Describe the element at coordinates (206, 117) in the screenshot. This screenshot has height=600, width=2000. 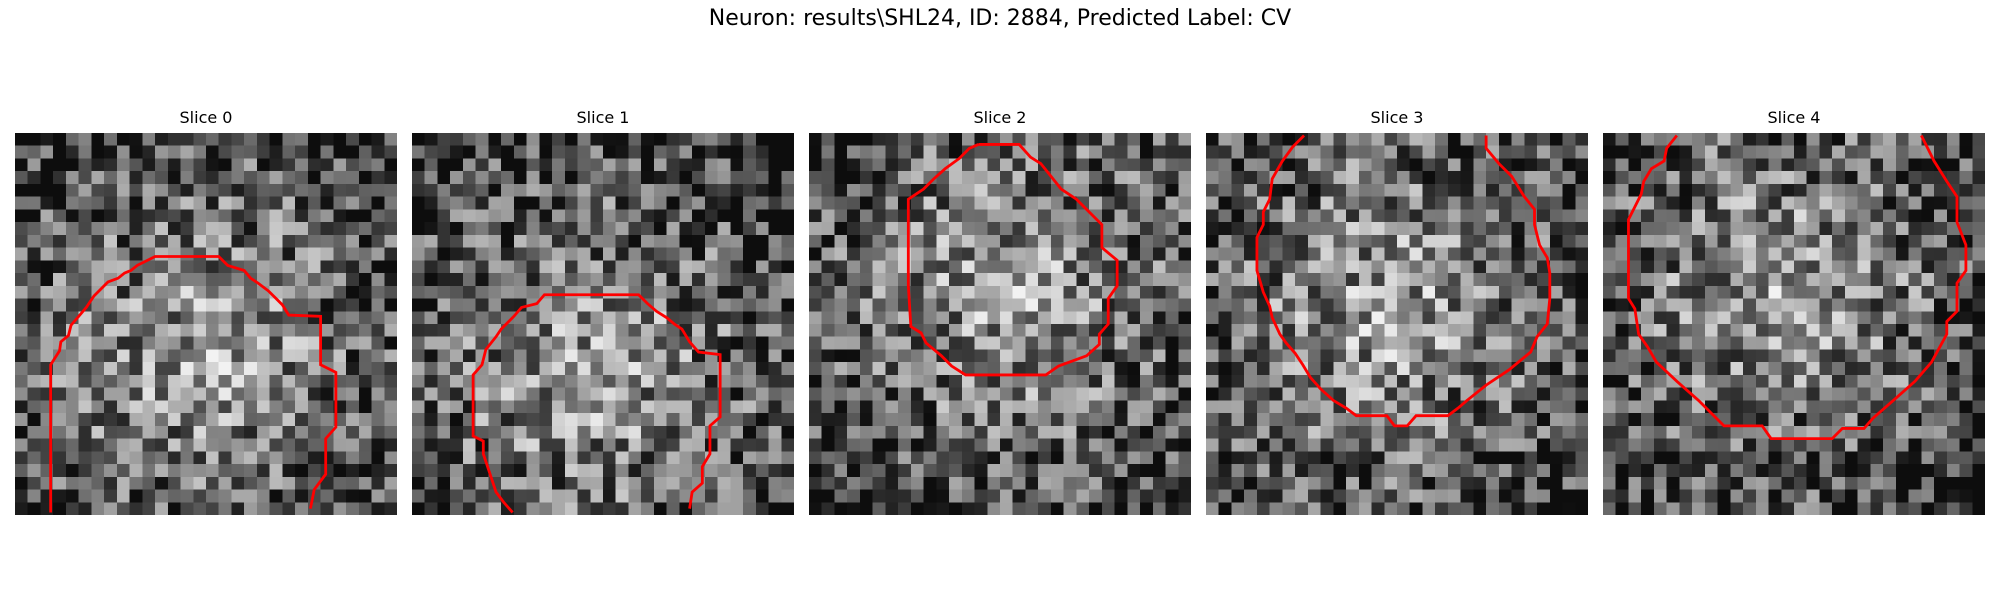
I see `slice-title-0: Slice 0` at that location.